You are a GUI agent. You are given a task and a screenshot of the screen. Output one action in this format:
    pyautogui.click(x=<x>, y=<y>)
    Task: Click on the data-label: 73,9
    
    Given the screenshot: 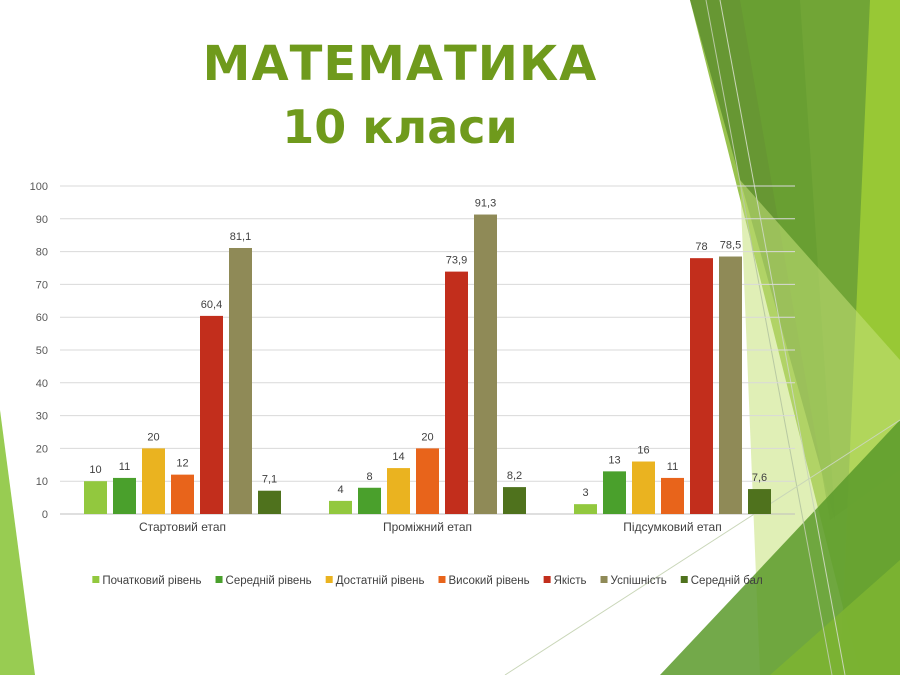 What is the action you would take?
    pyautogui.click(x=456, y=261)
    